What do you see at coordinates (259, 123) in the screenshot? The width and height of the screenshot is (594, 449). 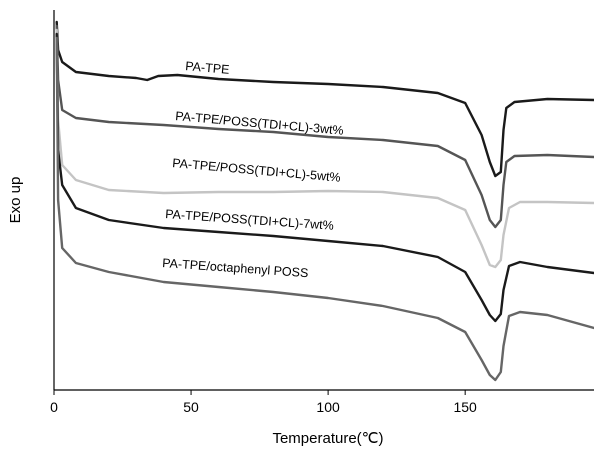 I see `series-label-2: PA-TPE/POSS(TDI+CL)-3wt%` at bounding box center [259, 123].